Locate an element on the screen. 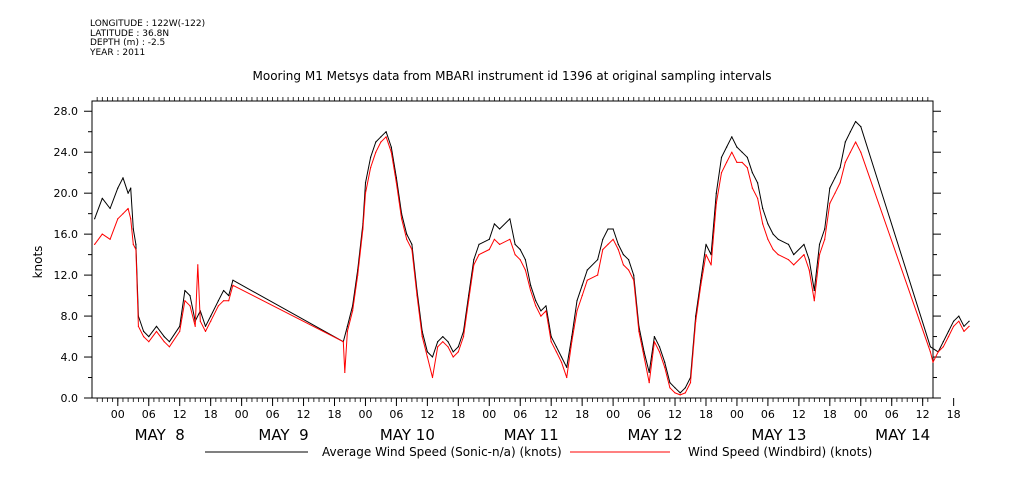 This screenshot has width=1009, height=504. x-day-label: MAY 13 is located at coordinates (778, 435).